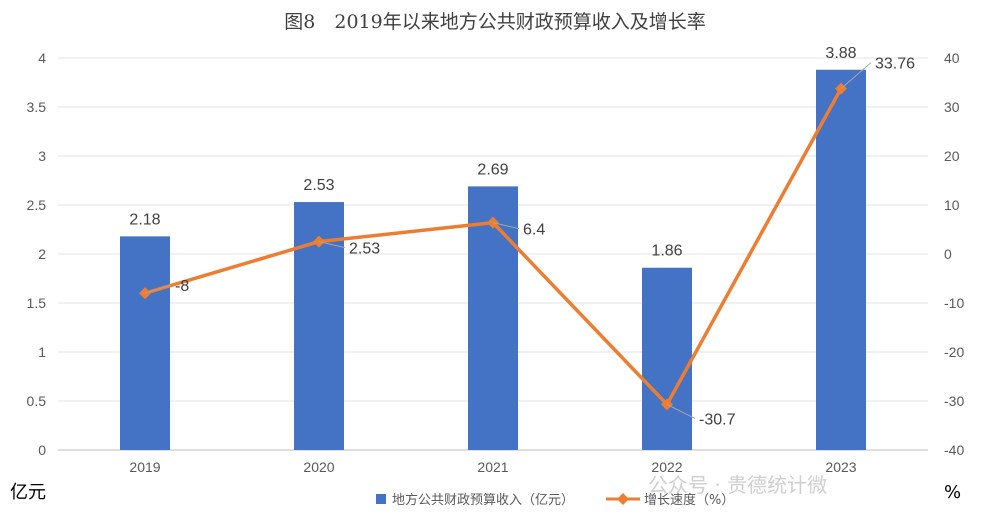 This screenshot has height=523, width=1000. Describe the element at coordinates (954, 303) in the screenshot. I see `right-tick-label: -10` at that location.